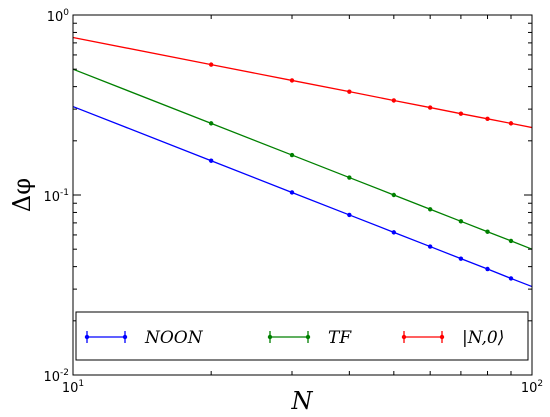  I want to click on x-tick-label: 10¹, so click(73, 387).